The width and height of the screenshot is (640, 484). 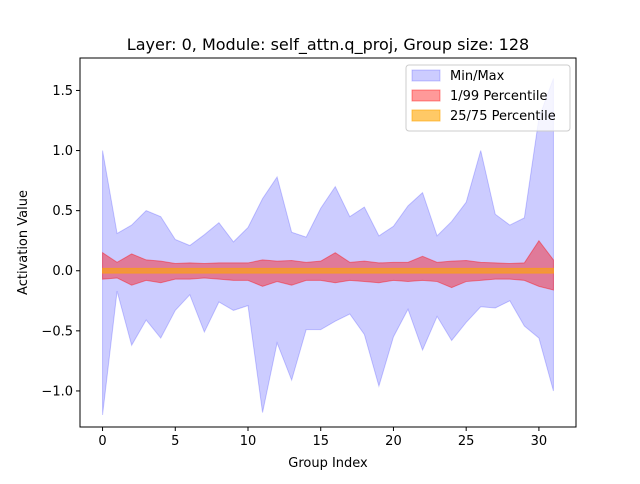 I want to click on x-tick-label: 25, so click(x=466, y=441).